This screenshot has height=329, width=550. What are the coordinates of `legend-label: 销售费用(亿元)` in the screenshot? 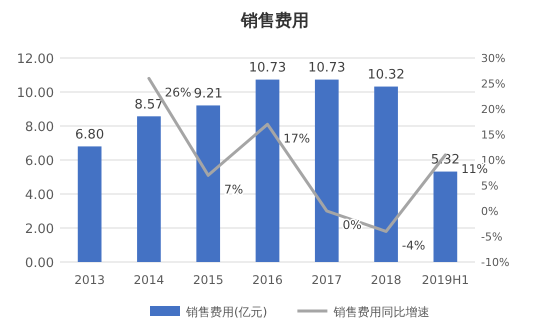 It's located at (226, 312).